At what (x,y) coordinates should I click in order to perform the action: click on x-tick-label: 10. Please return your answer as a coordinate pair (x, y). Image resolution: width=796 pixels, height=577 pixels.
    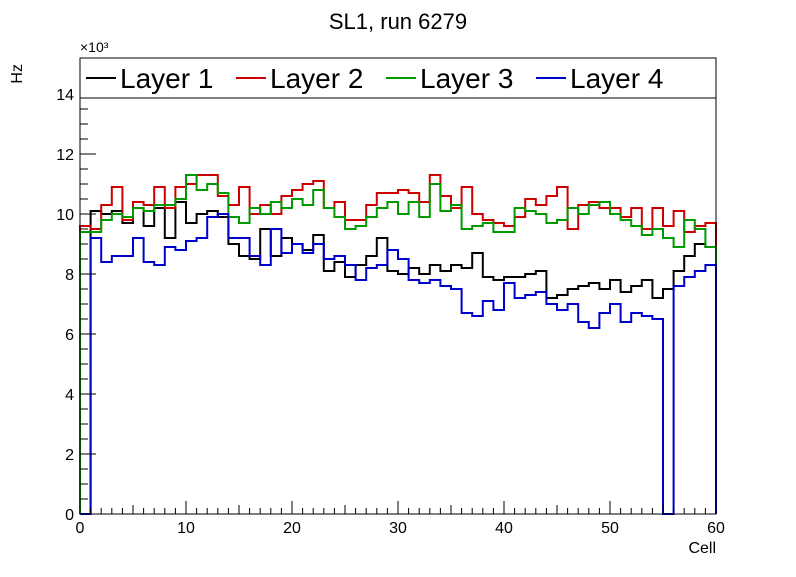
    Looking at the image, I should click on (186, 528).